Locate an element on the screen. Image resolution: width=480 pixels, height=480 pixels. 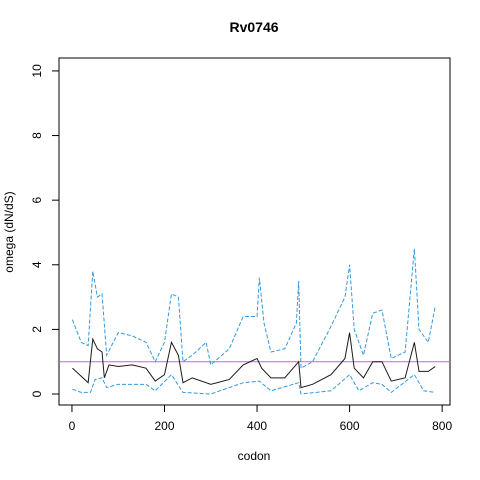
x-tick-label: 400 is located at coordinates (257, 426).